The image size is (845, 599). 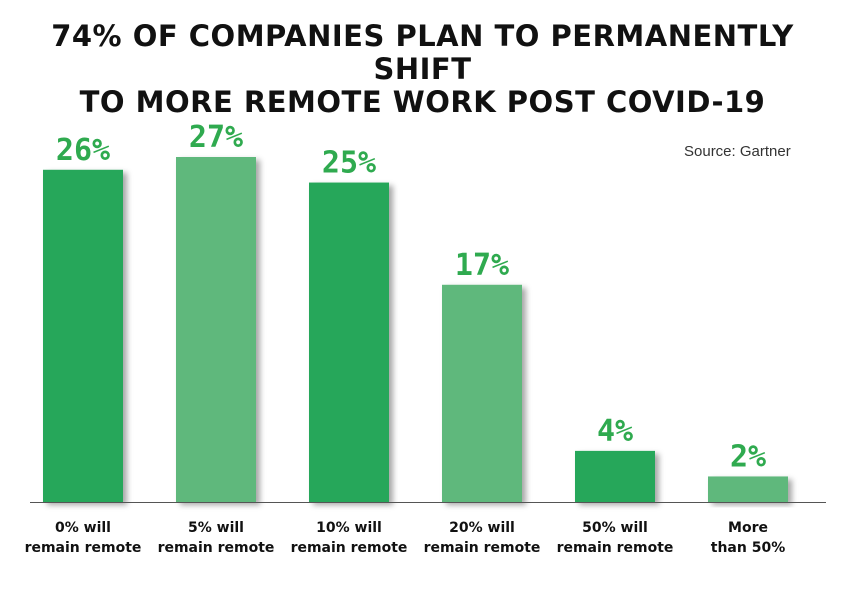 What do you see at coordinates (482, 528) in the screenshot?
I see `category-label-3-line-0: 20% will` at bounding box center [482, 528].